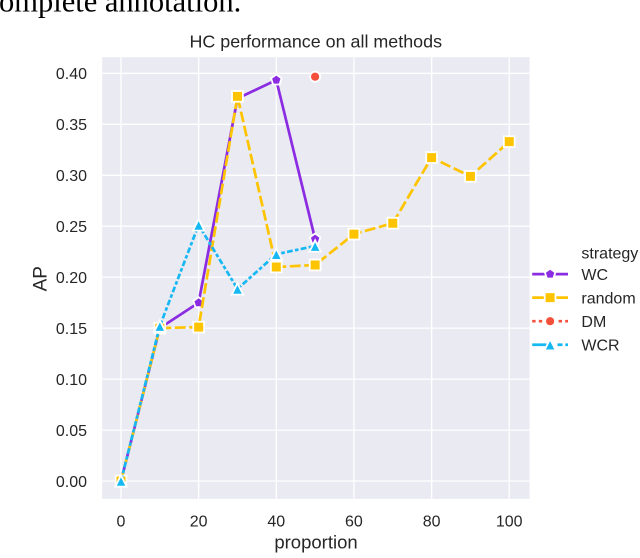 This screenshot has height=558, width=640. What do you see at coordinates (315, 42) in the screenshot?
I see `svg-text: HC performance on all methods` at bounding box center [315, 42].